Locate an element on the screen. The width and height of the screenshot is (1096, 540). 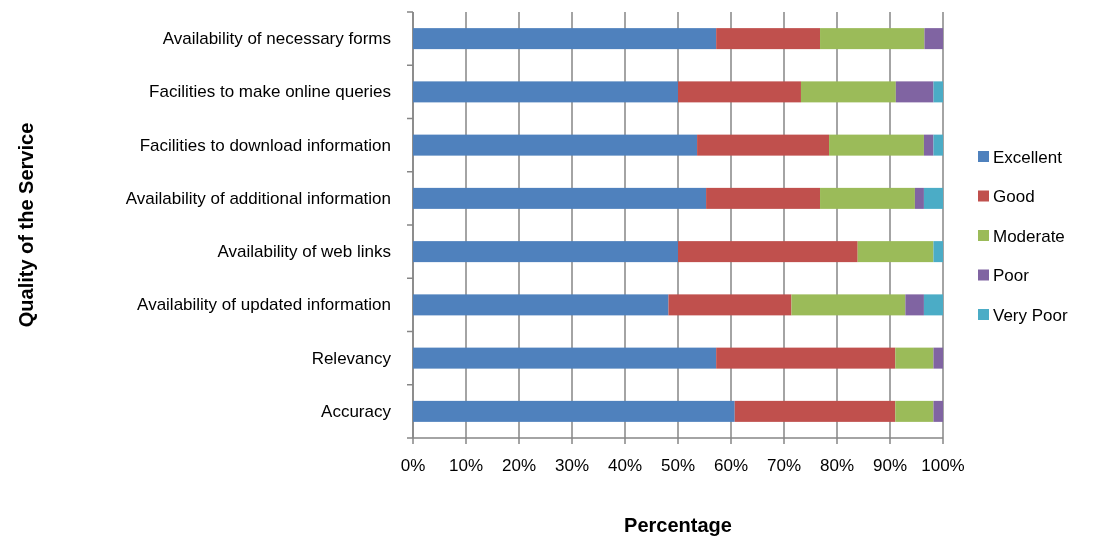
x-tick-label: 60% is located at coordinates (731, 465).